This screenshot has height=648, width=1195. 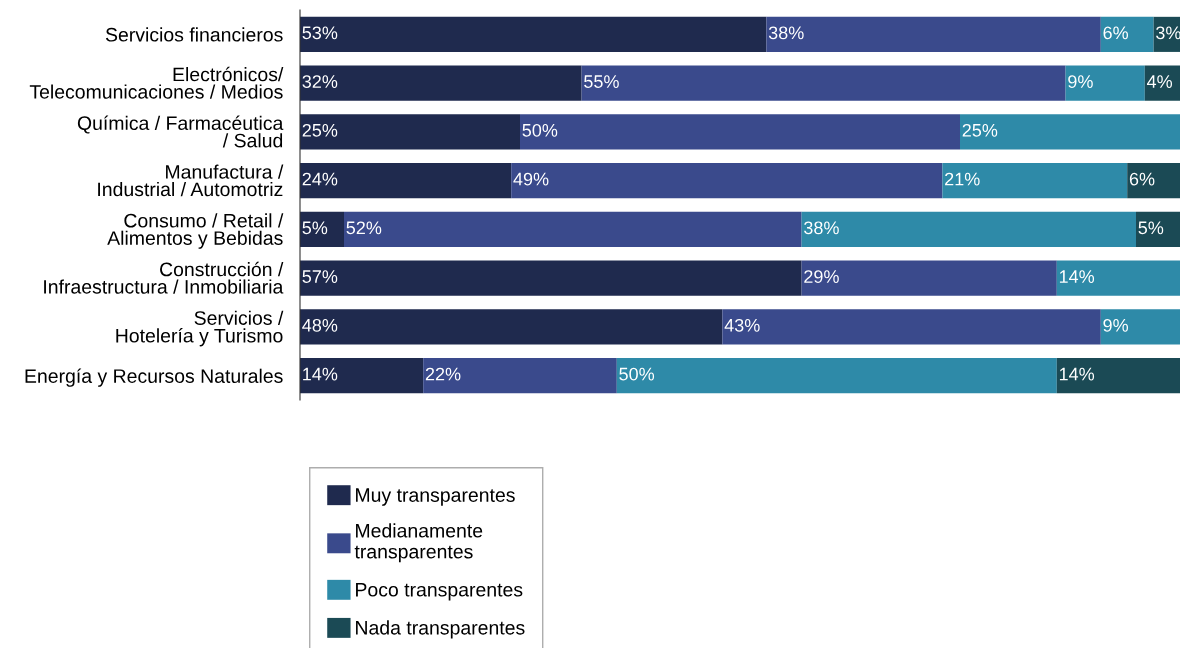 What do you see at coordinates (320, 276) in the screenshot?
I see `data-label: 57%` at bounding box center [320, 276].